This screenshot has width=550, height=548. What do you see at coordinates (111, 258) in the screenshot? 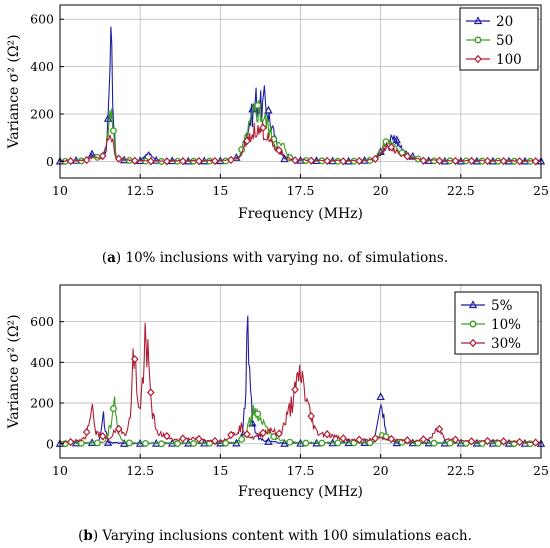
I see `caption-tag: a` at bounding box center [111, 258].